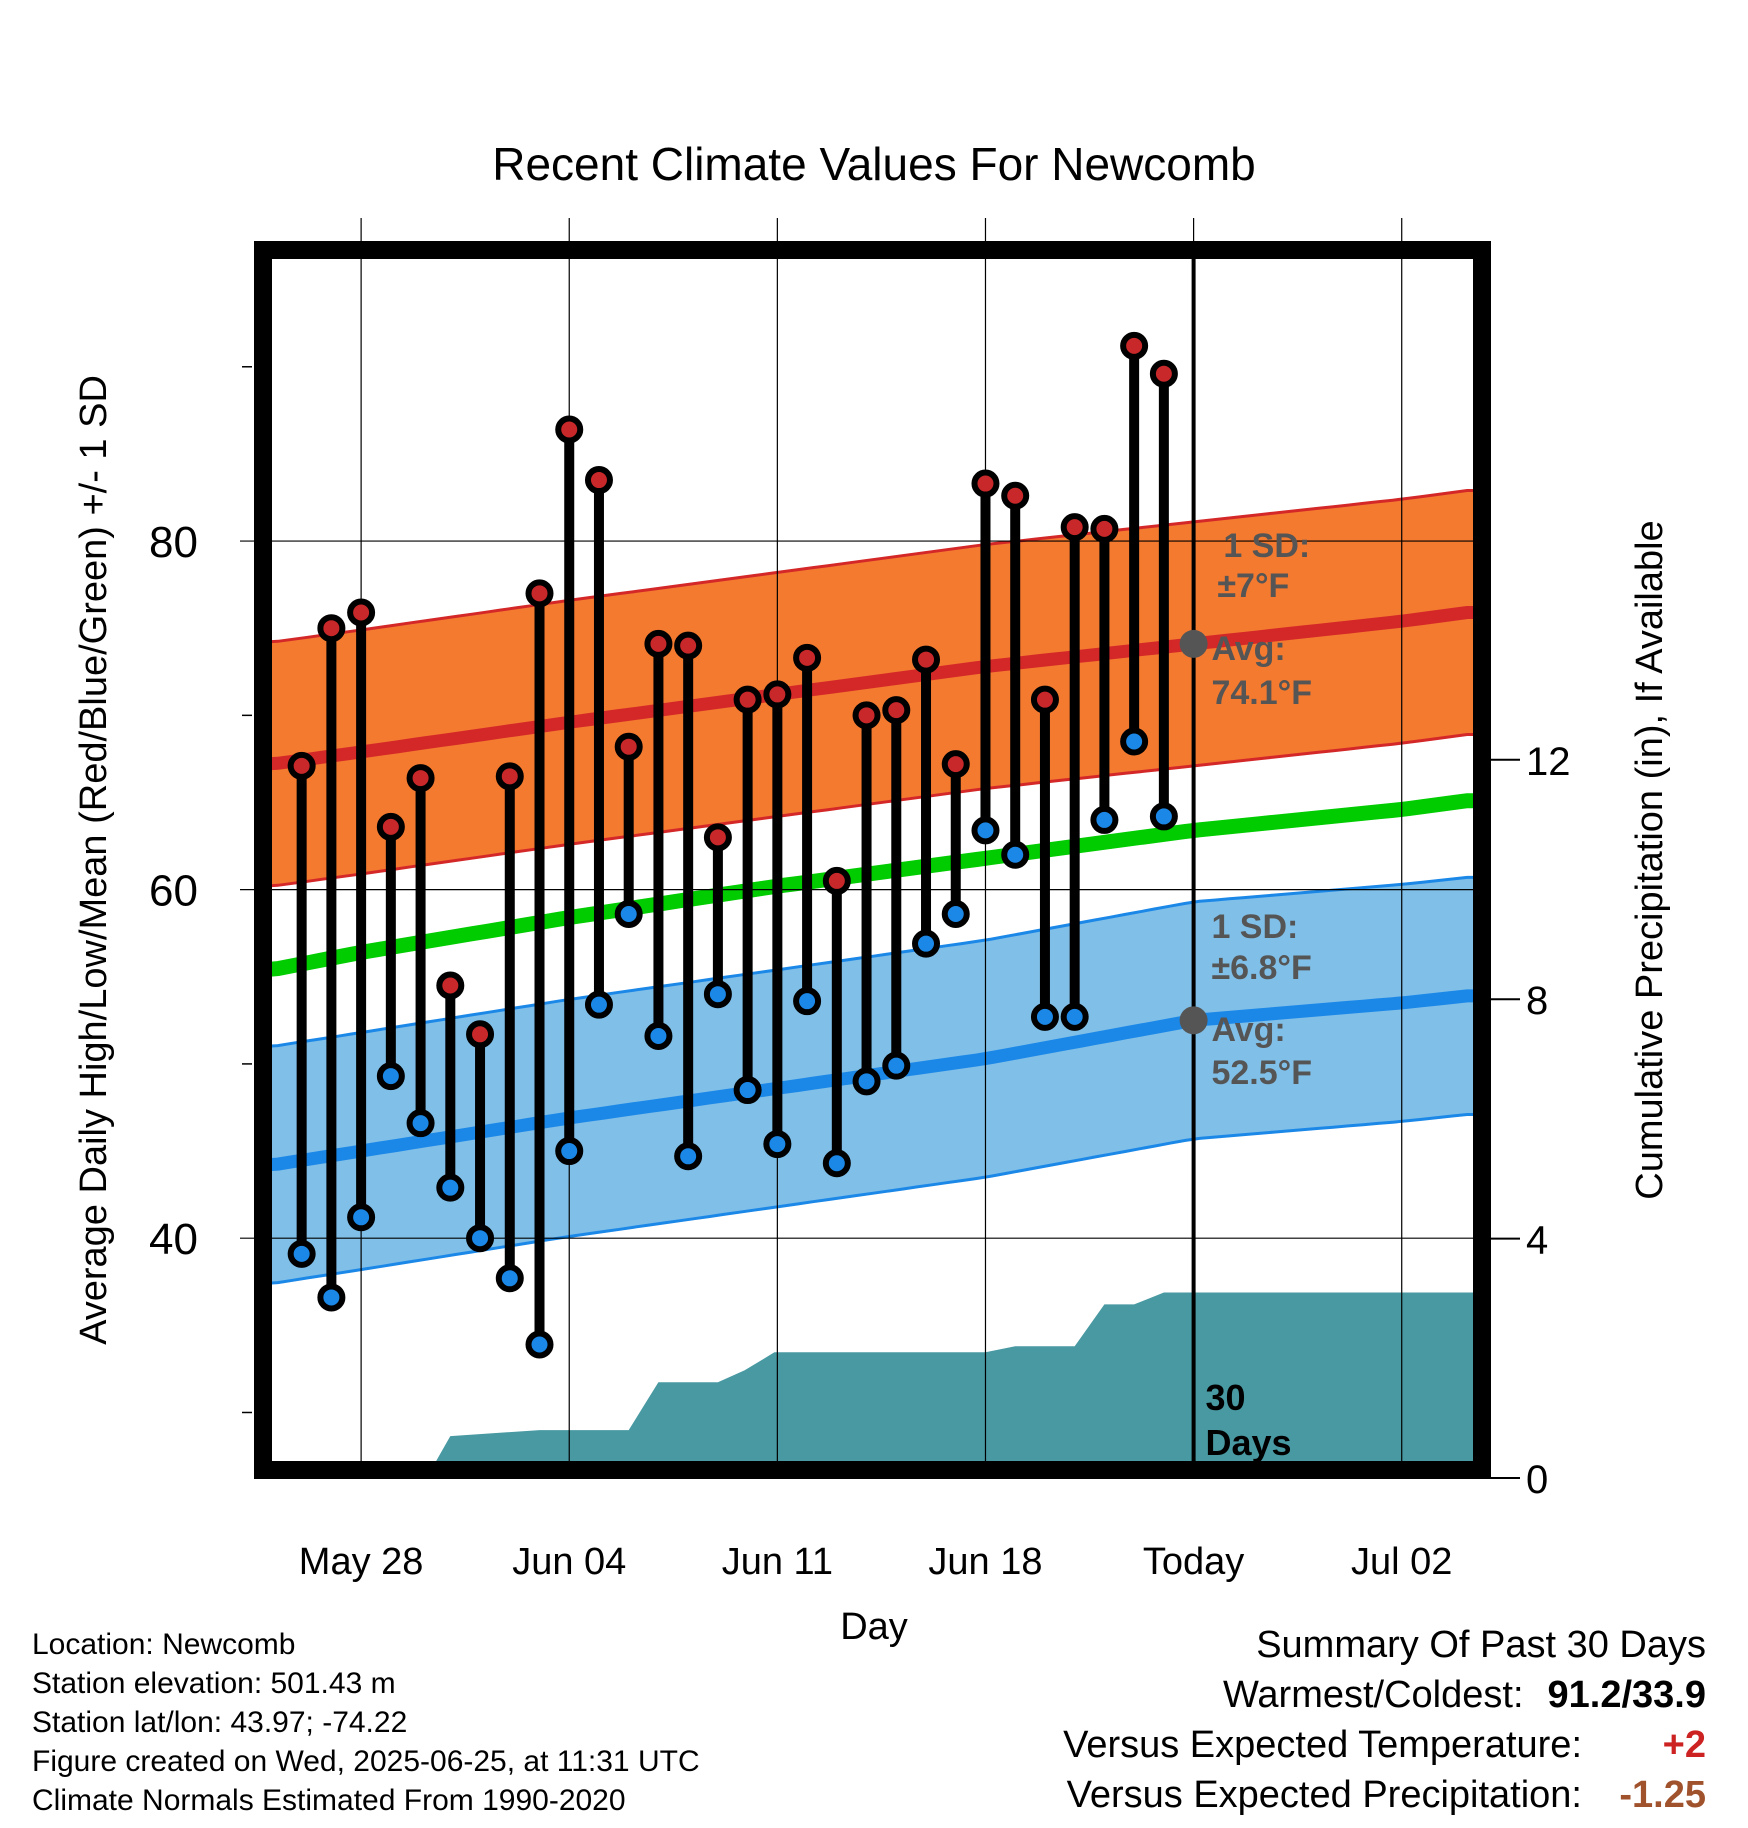 This screenshot has width=1748, height=1828. Describe the element at coordinates (777, 1562) in the screenshot. I see `x-tick-label: Jun 11` at that location.